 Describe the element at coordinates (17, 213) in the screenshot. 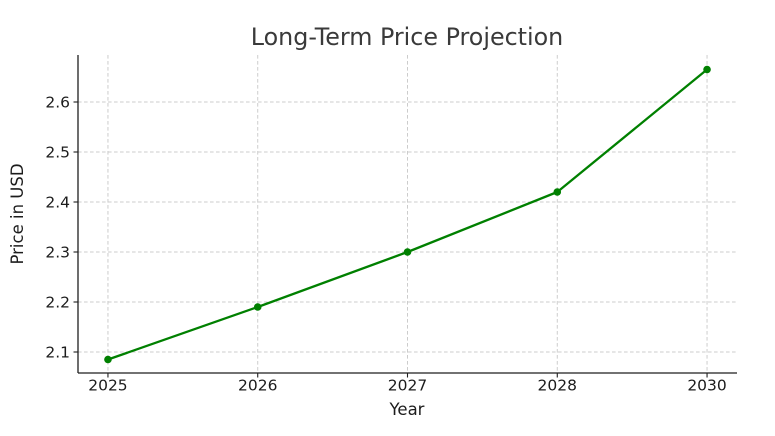

I see `y-axis-label: Price in USD` at that location.